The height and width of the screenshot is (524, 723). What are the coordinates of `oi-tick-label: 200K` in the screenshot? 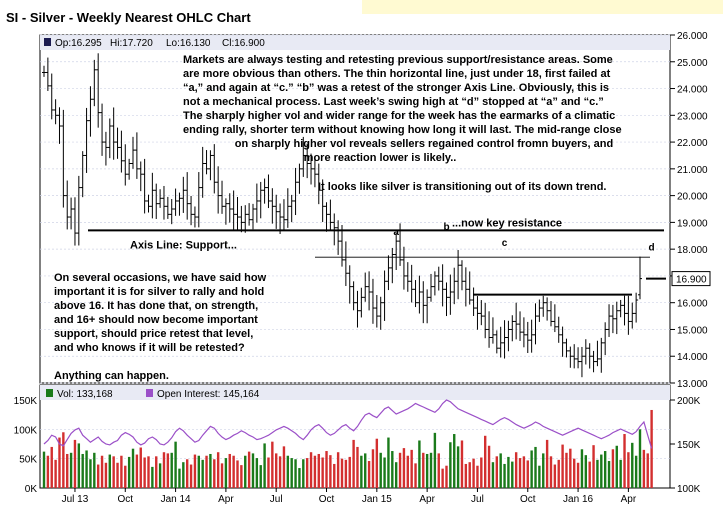 It's located at (689, 401).